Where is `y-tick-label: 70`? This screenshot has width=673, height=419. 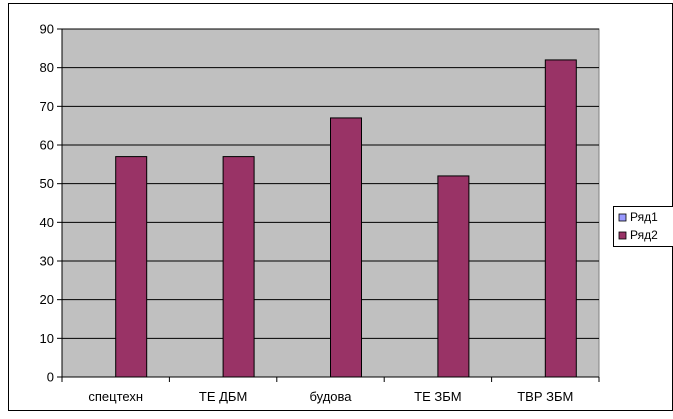 y-tick-label: 70 is located at coordinates (47, 106).